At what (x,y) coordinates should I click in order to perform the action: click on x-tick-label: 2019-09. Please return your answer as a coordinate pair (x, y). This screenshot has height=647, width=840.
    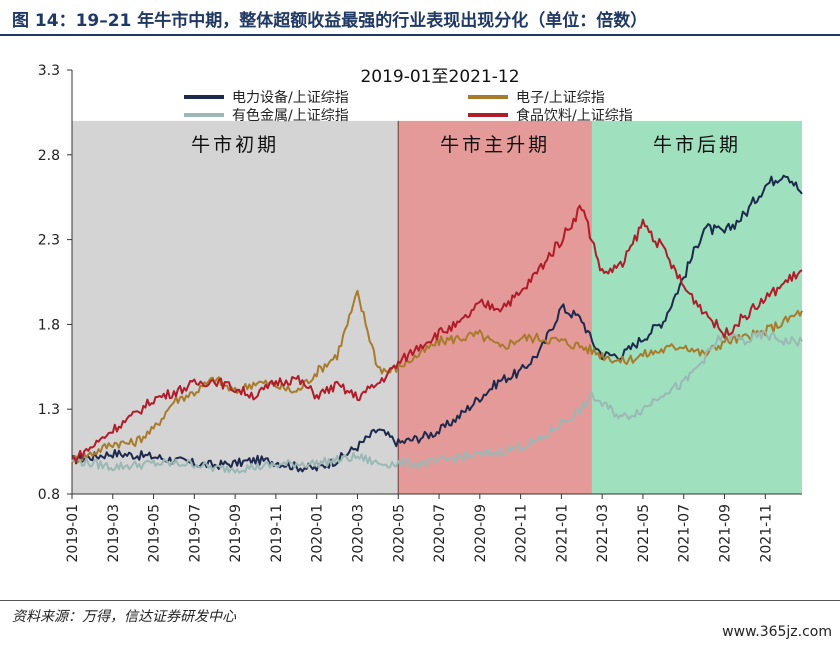
    Looking at the image, I should click on (236, 533).